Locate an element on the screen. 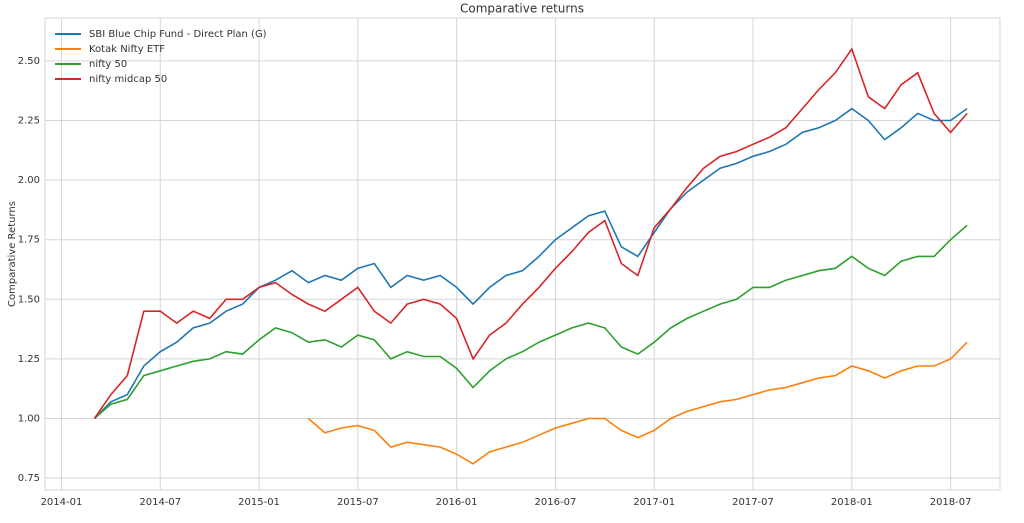 This screenshot has width=1024, height=523. x-tick-label: 2015-01 is located at coordinates (259, 502).